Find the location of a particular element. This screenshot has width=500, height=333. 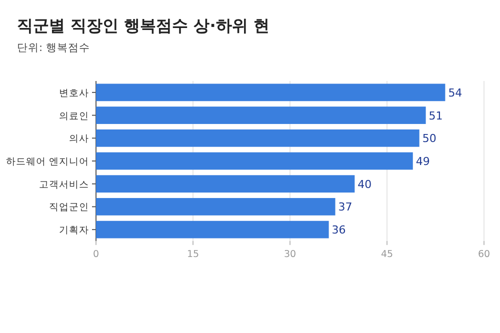

x-tick-label: 0 is located at coordinates (96, 254).